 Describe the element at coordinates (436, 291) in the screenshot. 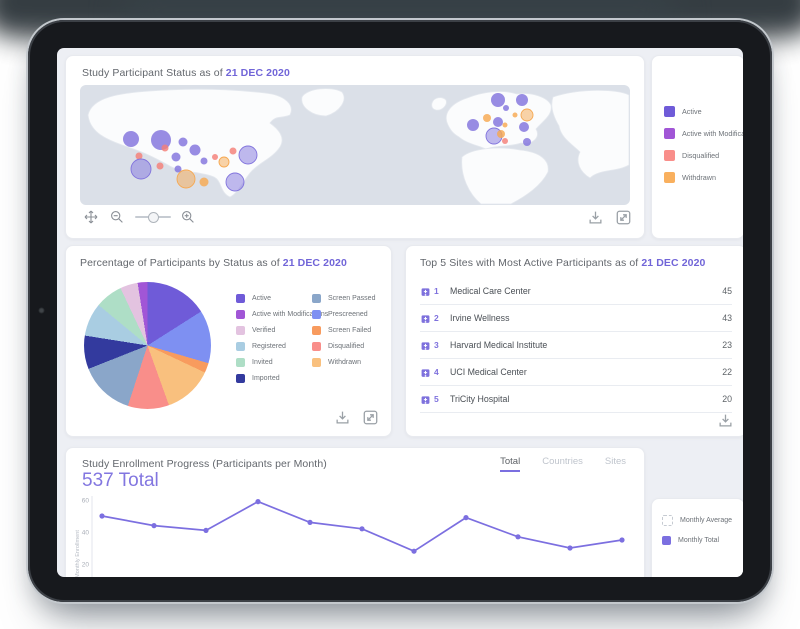

I see `site-rank-number: 1` at that location.